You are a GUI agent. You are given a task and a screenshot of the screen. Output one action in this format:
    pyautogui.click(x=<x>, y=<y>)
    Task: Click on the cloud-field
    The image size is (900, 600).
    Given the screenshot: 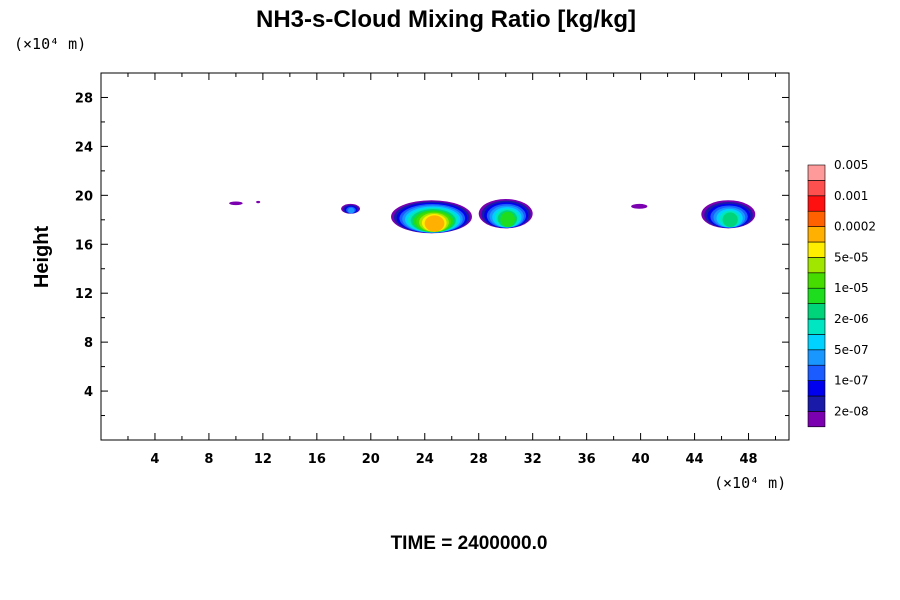 What is the action you would take?
    pyautogui.click(x=492, y=216)
    